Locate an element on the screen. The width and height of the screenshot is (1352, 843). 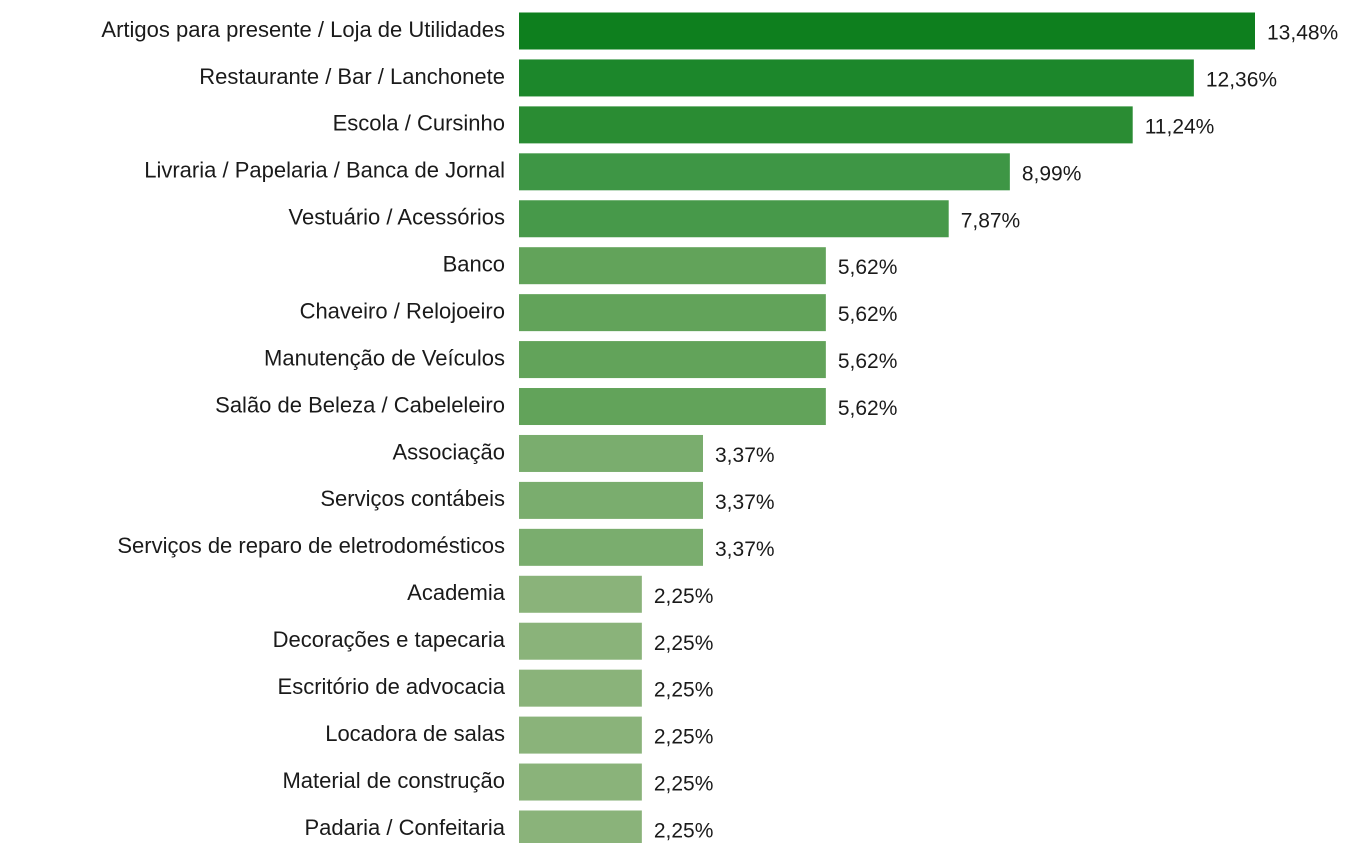
category-label: Salão de Beleza / Cabeleleiro is located at coordinates (360, 404).